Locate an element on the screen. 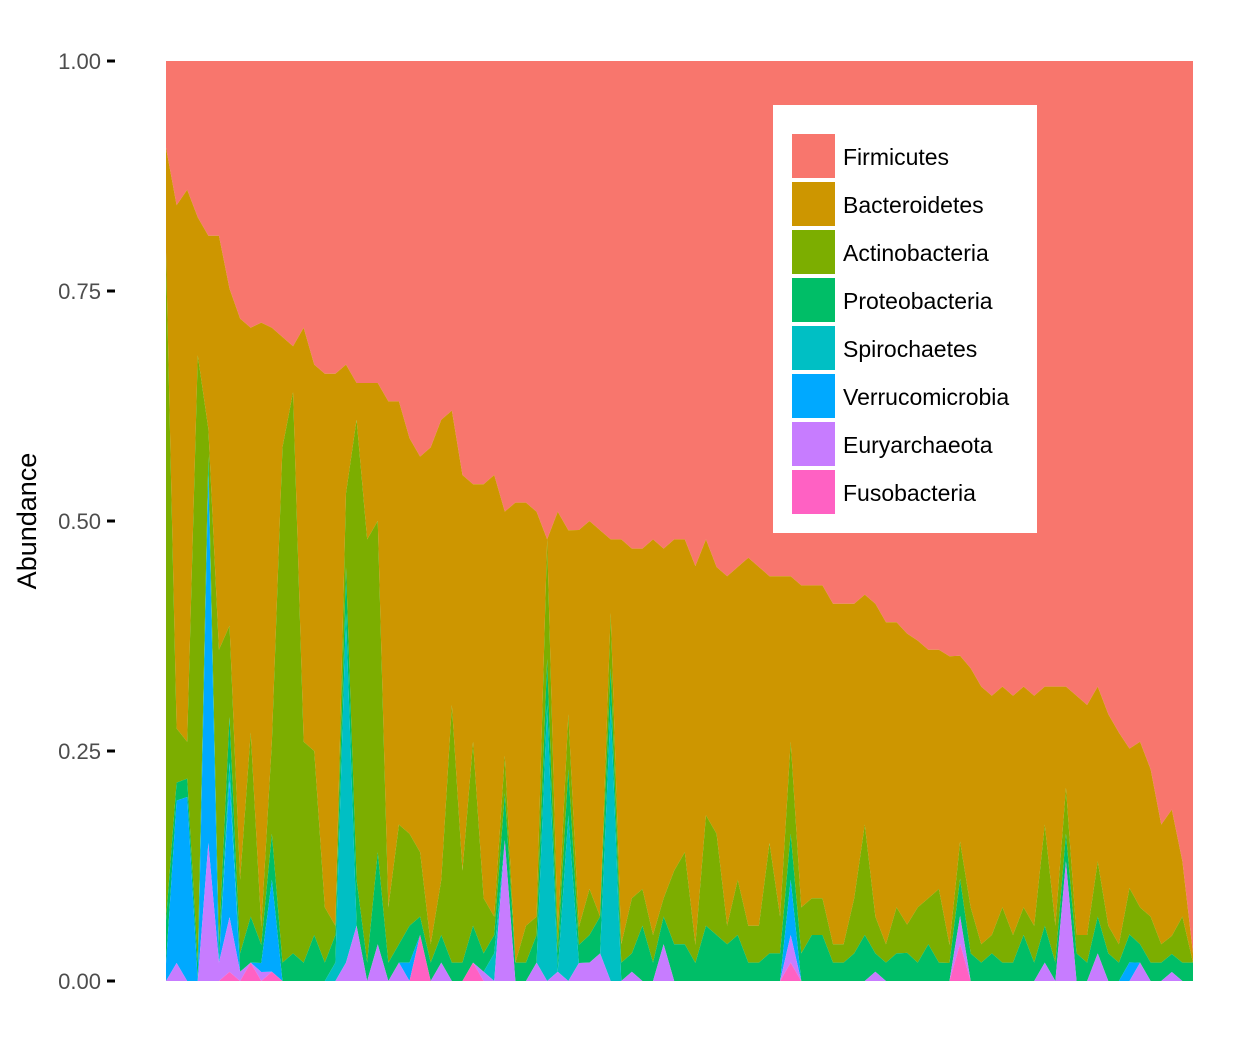 This screenshot has height=1050, width=1259. y-tick-label: 0.50 is located at coordinates (79, 521).